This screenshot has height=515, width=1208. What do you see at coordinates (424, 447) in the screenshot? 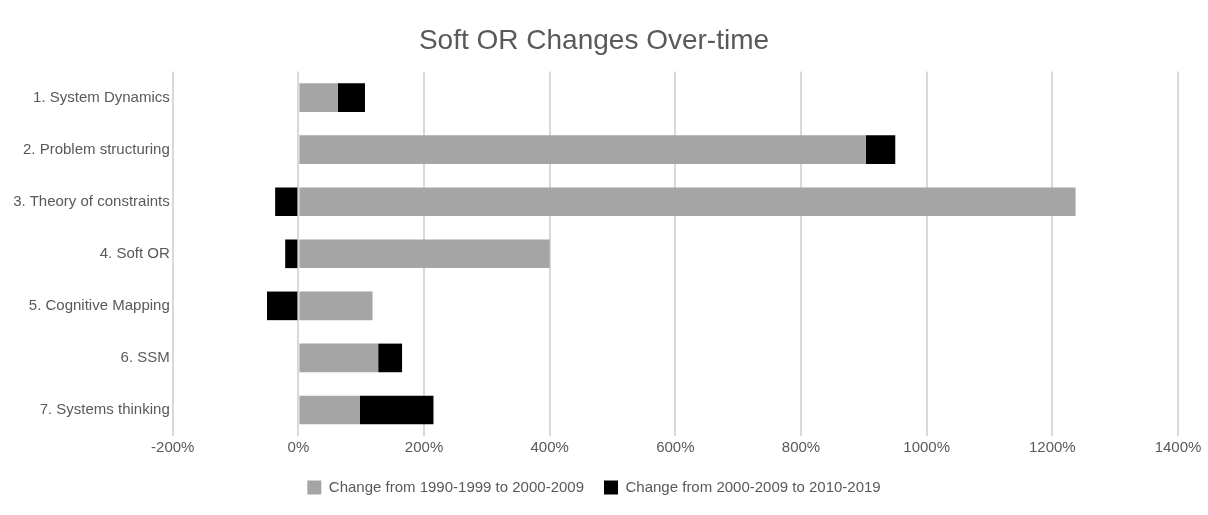
I see `x-tick-label: 200%` at bounding box center [424, 447].